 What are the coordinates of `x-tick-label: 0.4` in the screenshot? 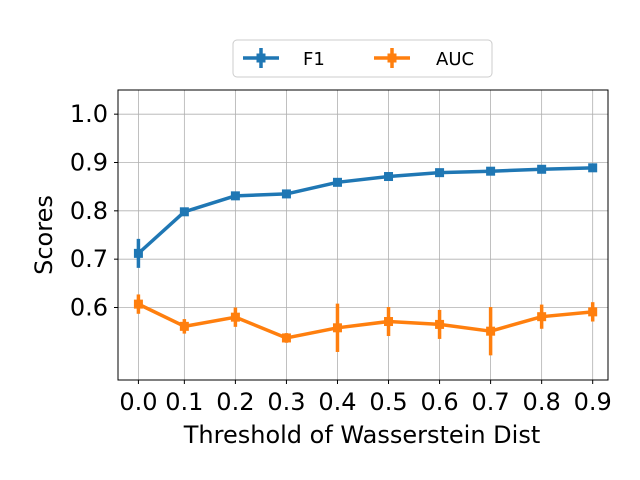 It's located at (337, 402).